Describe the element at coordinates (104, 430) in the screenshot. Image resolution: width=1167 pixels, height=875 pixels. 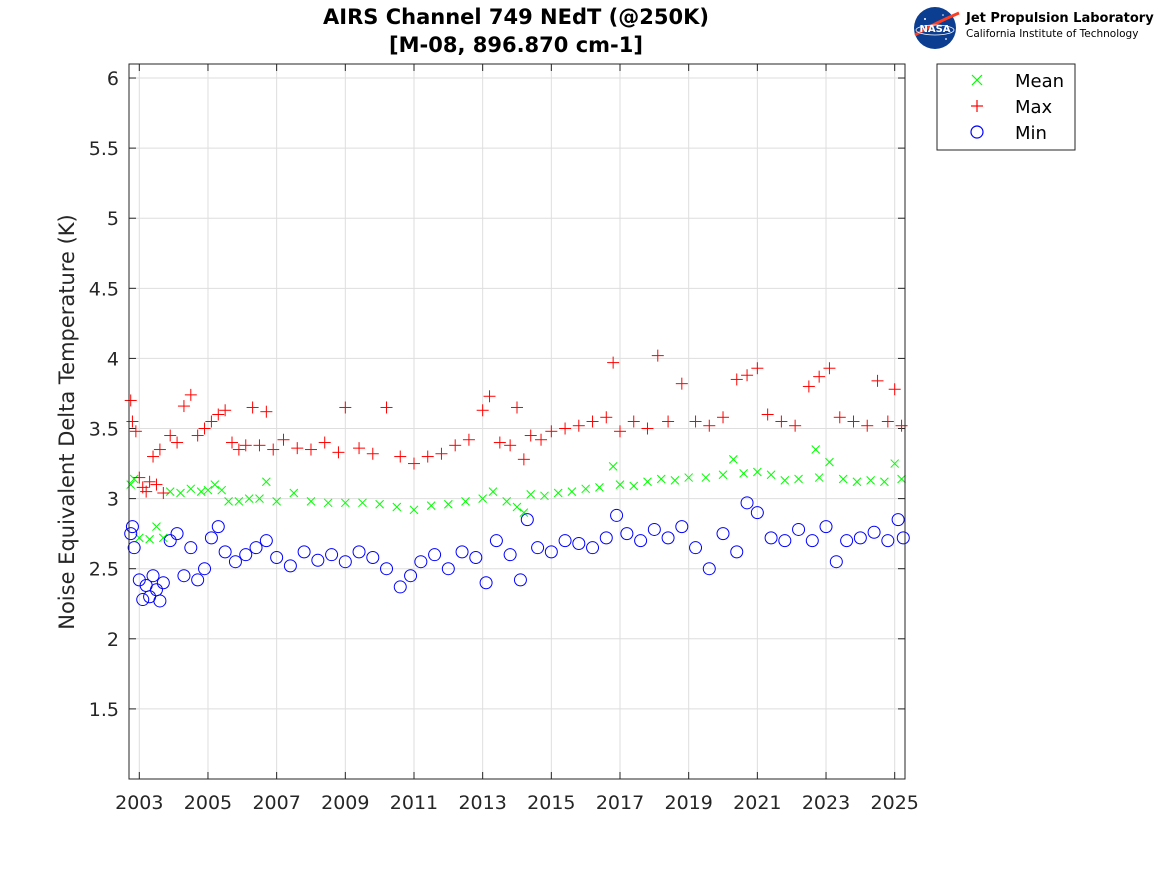
I see `y-tick-label: 3.5` at that location.